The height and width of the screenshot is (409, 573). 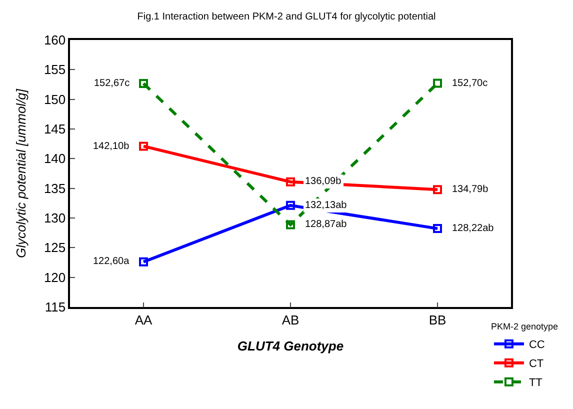 I want to click on chart-title: Fig.1 Interaction between PKM-2 and GLUT4 for glycolytic potential, so click(x=286, y=16).